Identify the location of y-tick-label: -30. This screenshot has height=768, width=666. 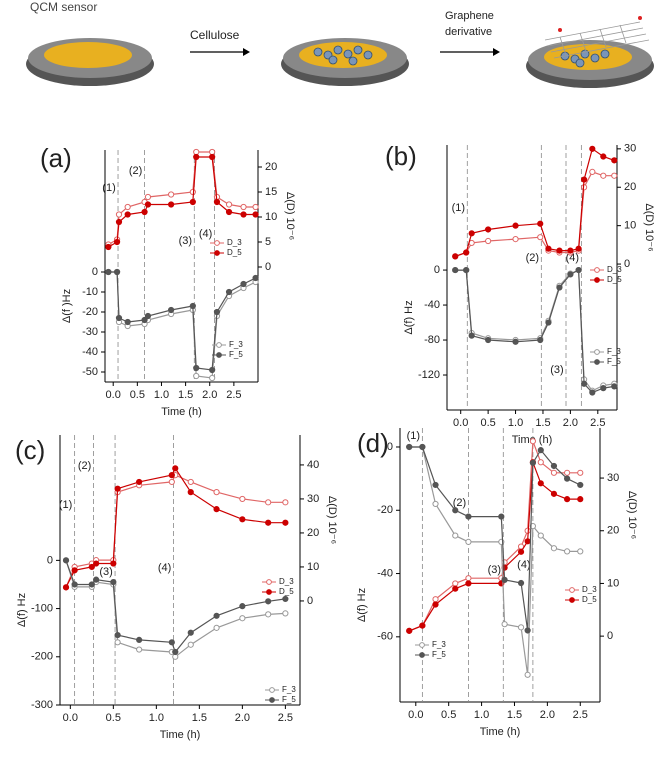
(90, 332).